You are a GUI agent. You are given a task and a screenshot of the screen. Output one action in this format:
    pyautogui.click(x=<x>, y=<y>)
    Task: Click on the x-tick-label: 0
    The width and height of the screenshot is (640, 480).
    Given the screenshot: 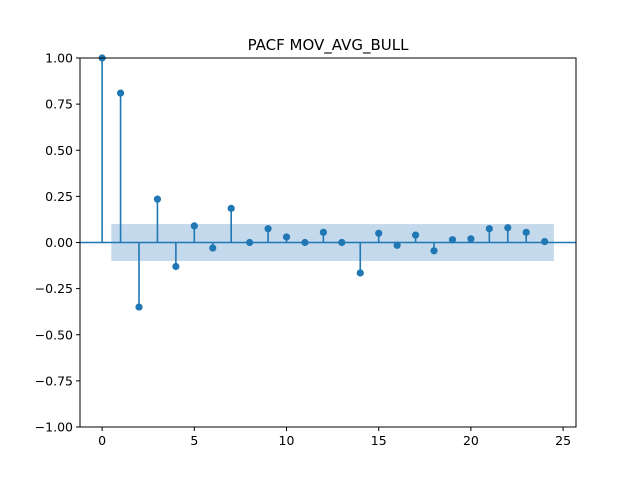 What is the action you would take?
    pyautogui.click(x=102, y=440)
    